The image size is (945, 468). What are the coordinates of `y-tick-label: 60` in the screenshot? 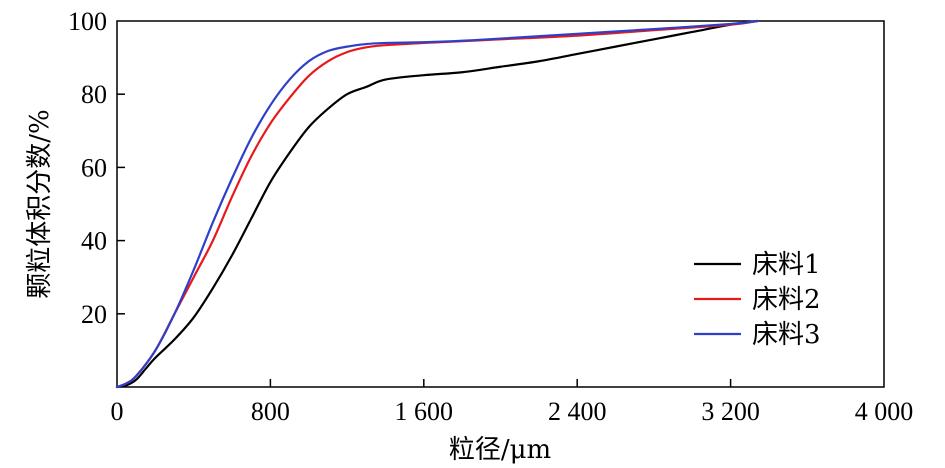 It's located at (94, 167).